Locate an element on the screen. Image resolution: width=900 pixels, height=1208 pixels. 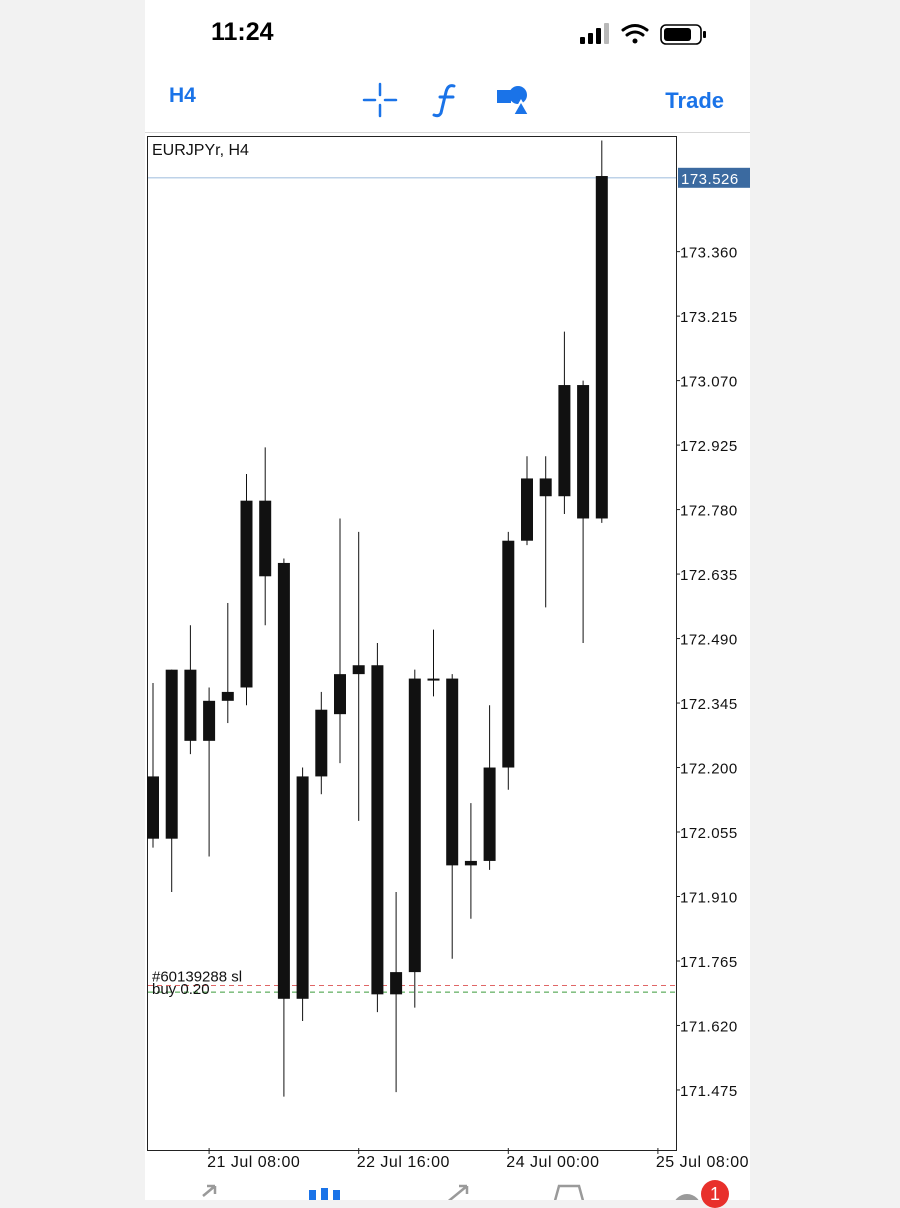
y-tick-label: 172.780 is located at coordinates (709, 511).